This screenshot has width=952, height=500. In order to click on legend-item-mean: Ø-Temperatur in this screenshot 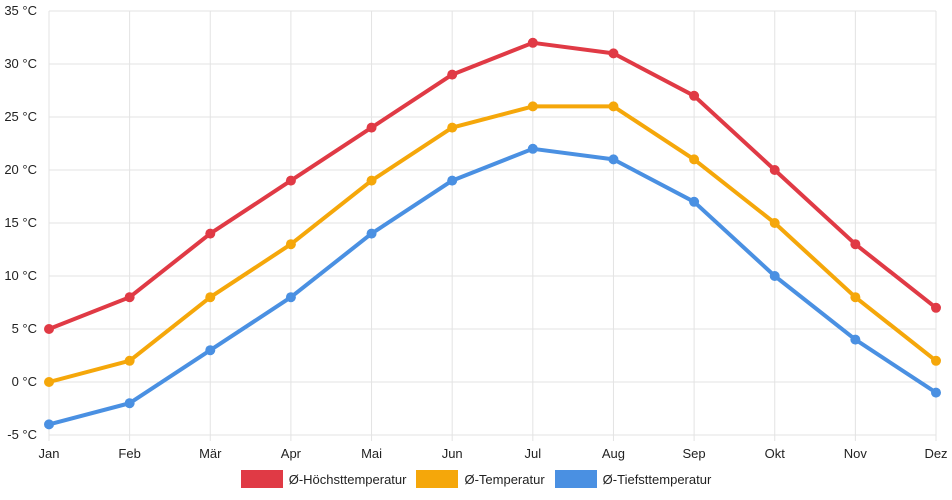, I will do `click(480, 479)`.